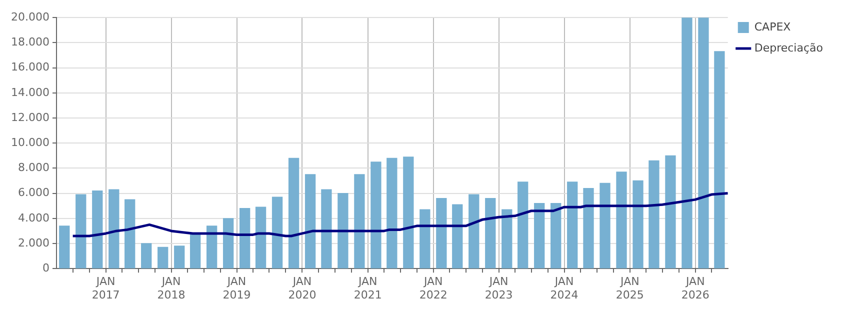  What do you see at coordinates (34, 193) in the screenshot?
I see `y-tick-label: 6.000` at bounding box center [34, 193].